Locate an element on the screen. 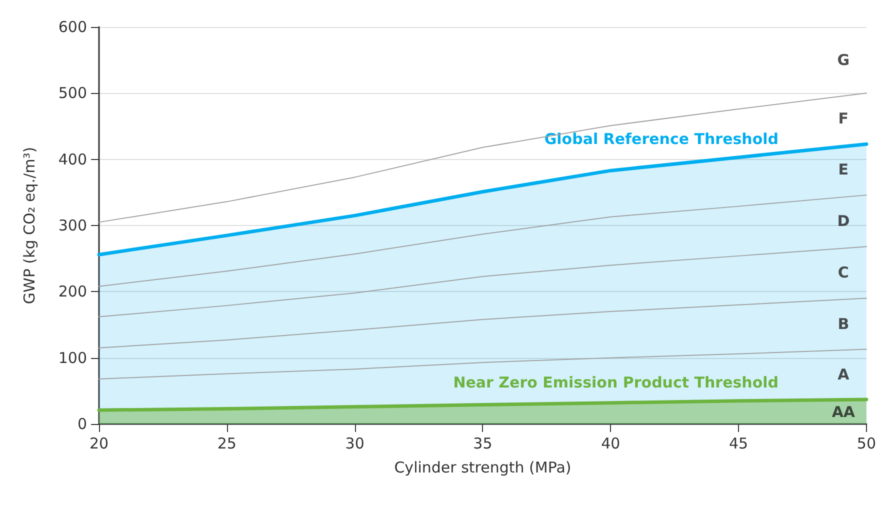 Image resolution: width=887 pixels, height=506 pixels. y-tick-label: 100 is located at coordinates (72, 357).